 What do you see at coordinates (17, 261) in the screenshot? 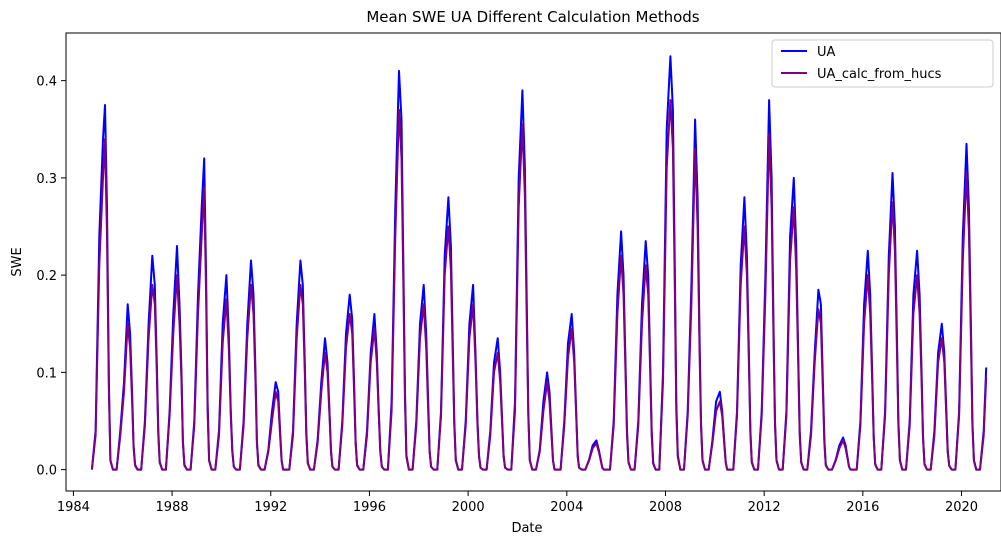
I see `y-axis-label: SWE` at bounding box center [17, 261].